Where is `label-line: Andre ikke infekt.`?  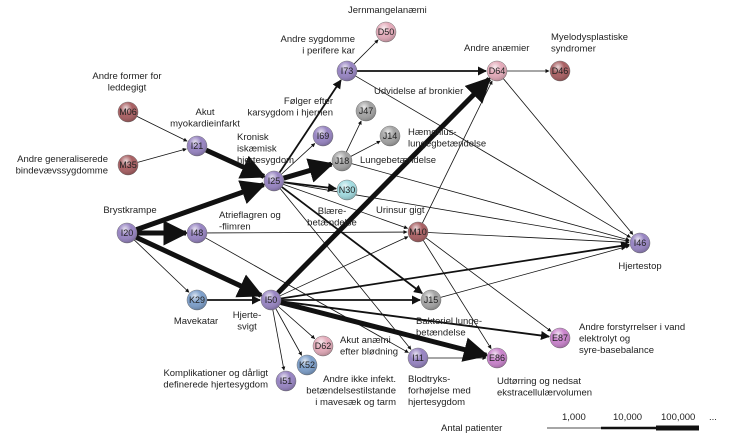
label-line: Andre ikke infekt. is located at coordinates (359, 379).